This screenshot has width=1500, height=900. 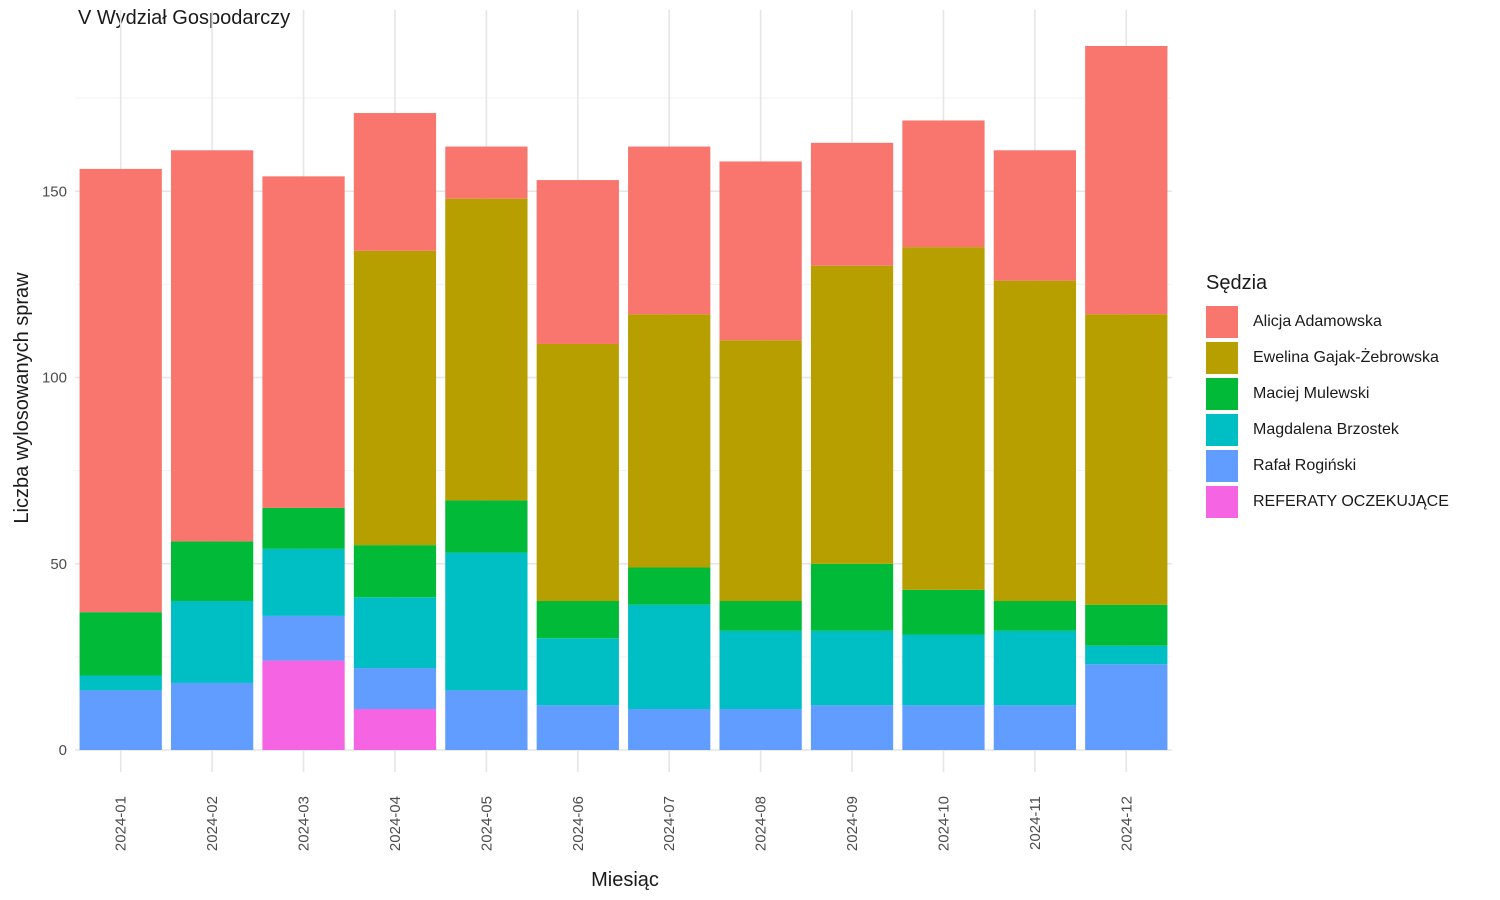 I want to click on x-tick-label: 2024-12, so click(x=1126, y=823).